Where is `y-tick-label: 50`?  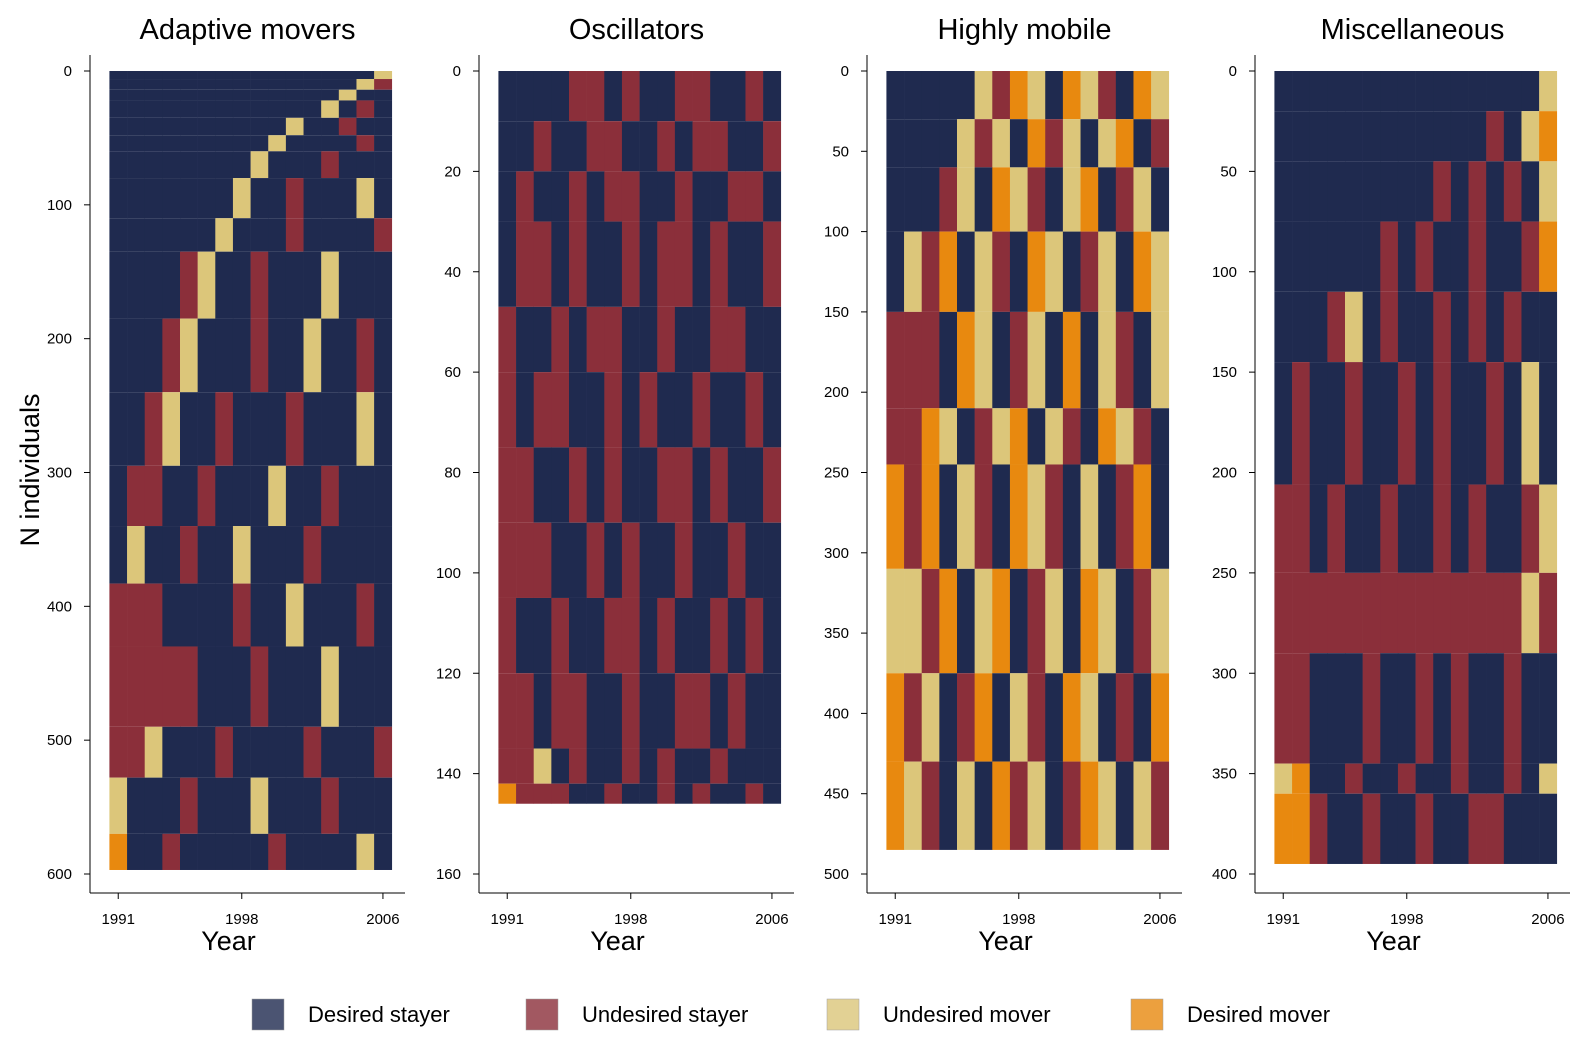 y-tick-label: 50 is located at coordinates (840, 151).